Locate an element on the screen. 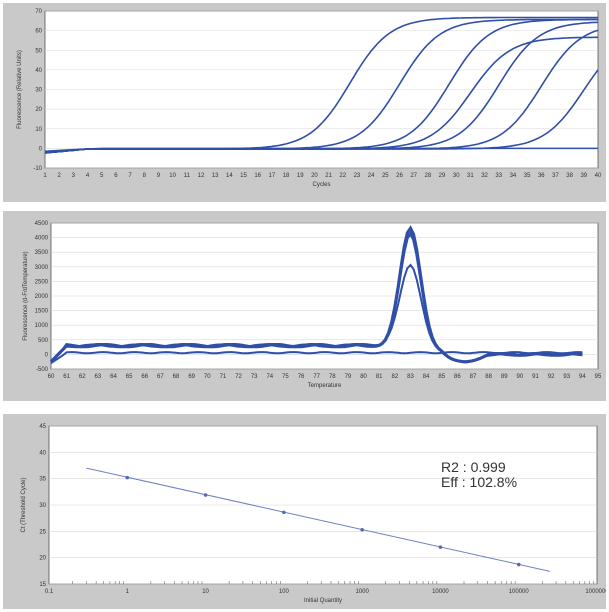  x-tick-label: 39 is located at coordinates (583, 176).